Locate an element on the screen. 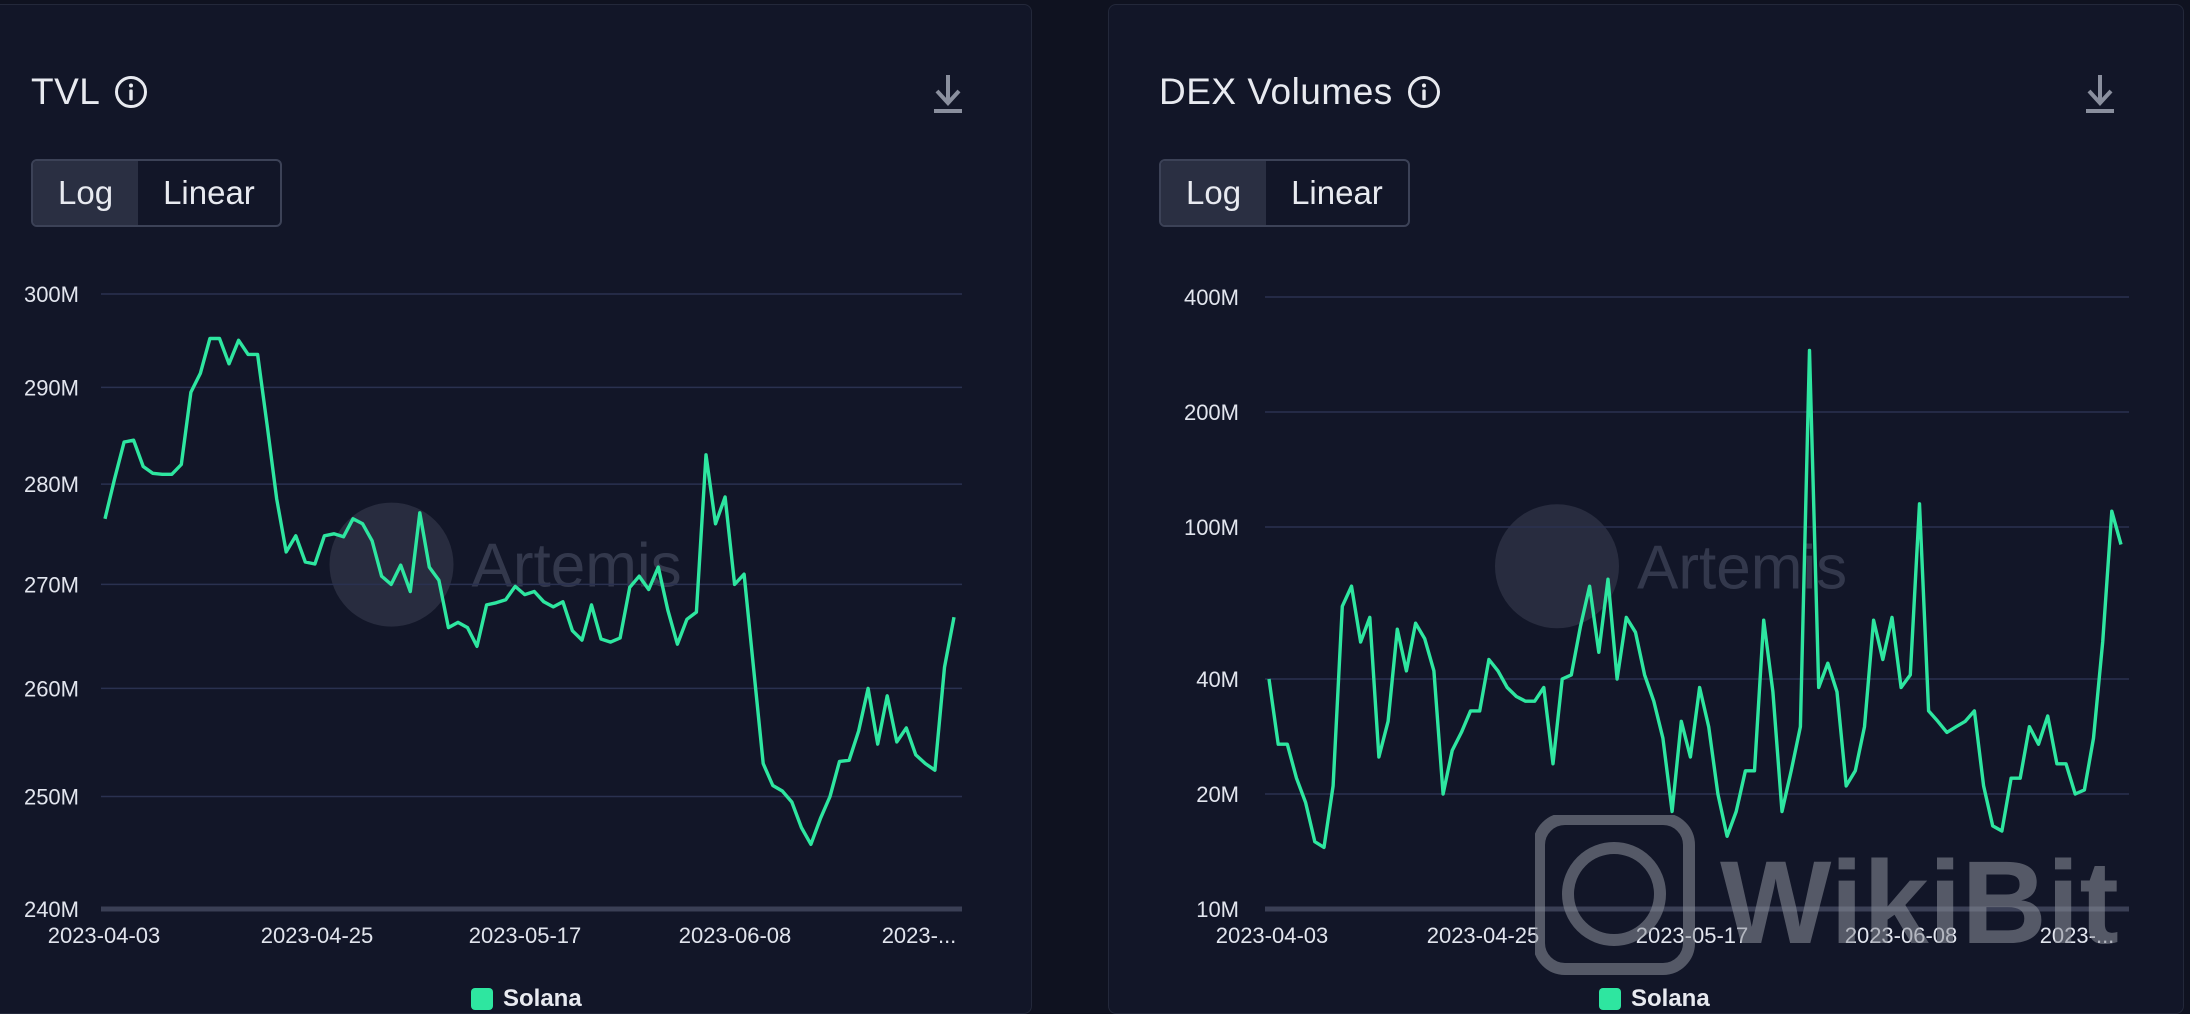 This screenshot has width=2190, height=1014. y-tick-label: 200M is located at coordinates (1211, 412).